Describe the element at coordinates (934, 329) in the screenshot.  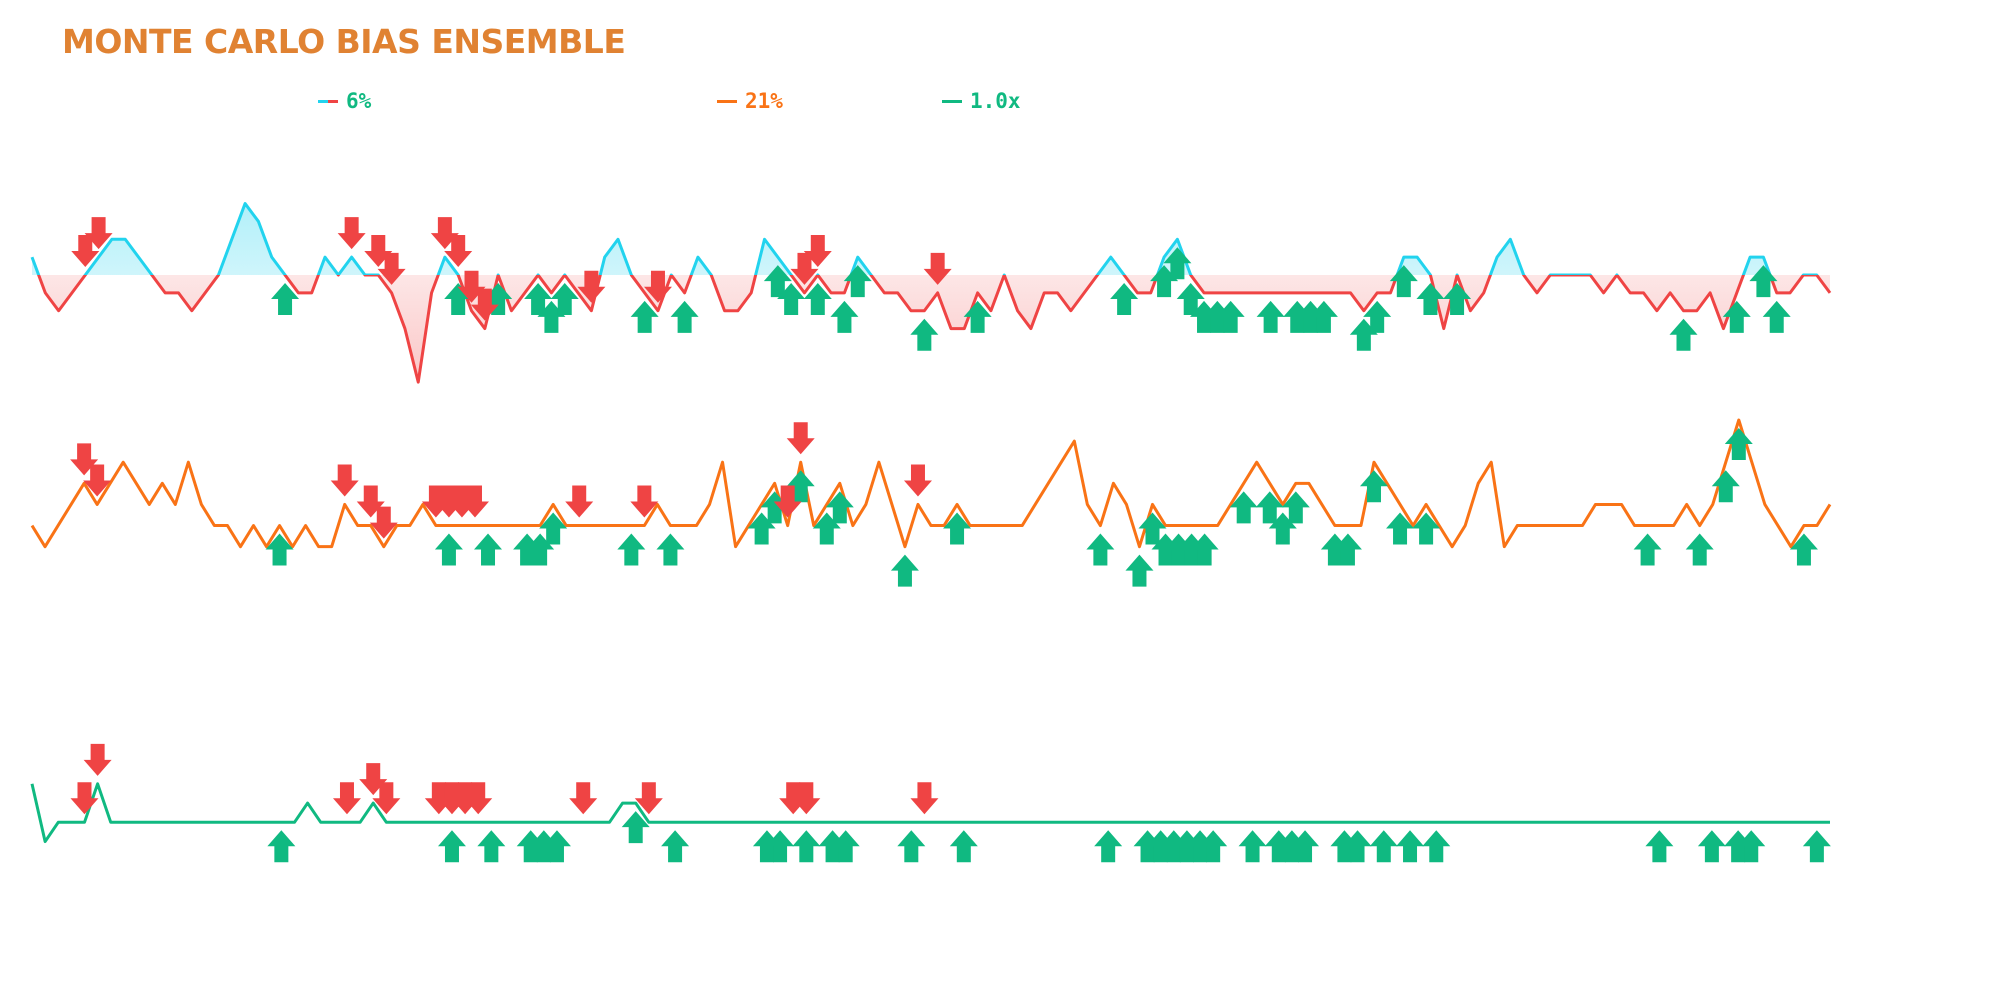
I see `series-line-below` at that location.